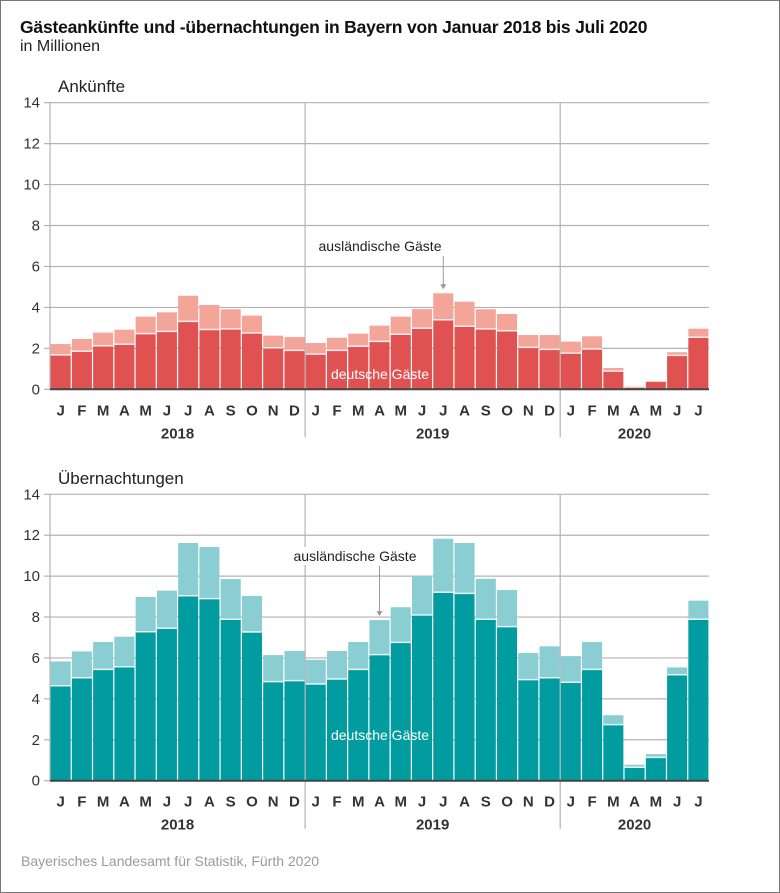  What do you see at coordinates (634, 825) in the screenshot?
I see `year-label: 2020` at bounding box center [634, 825].